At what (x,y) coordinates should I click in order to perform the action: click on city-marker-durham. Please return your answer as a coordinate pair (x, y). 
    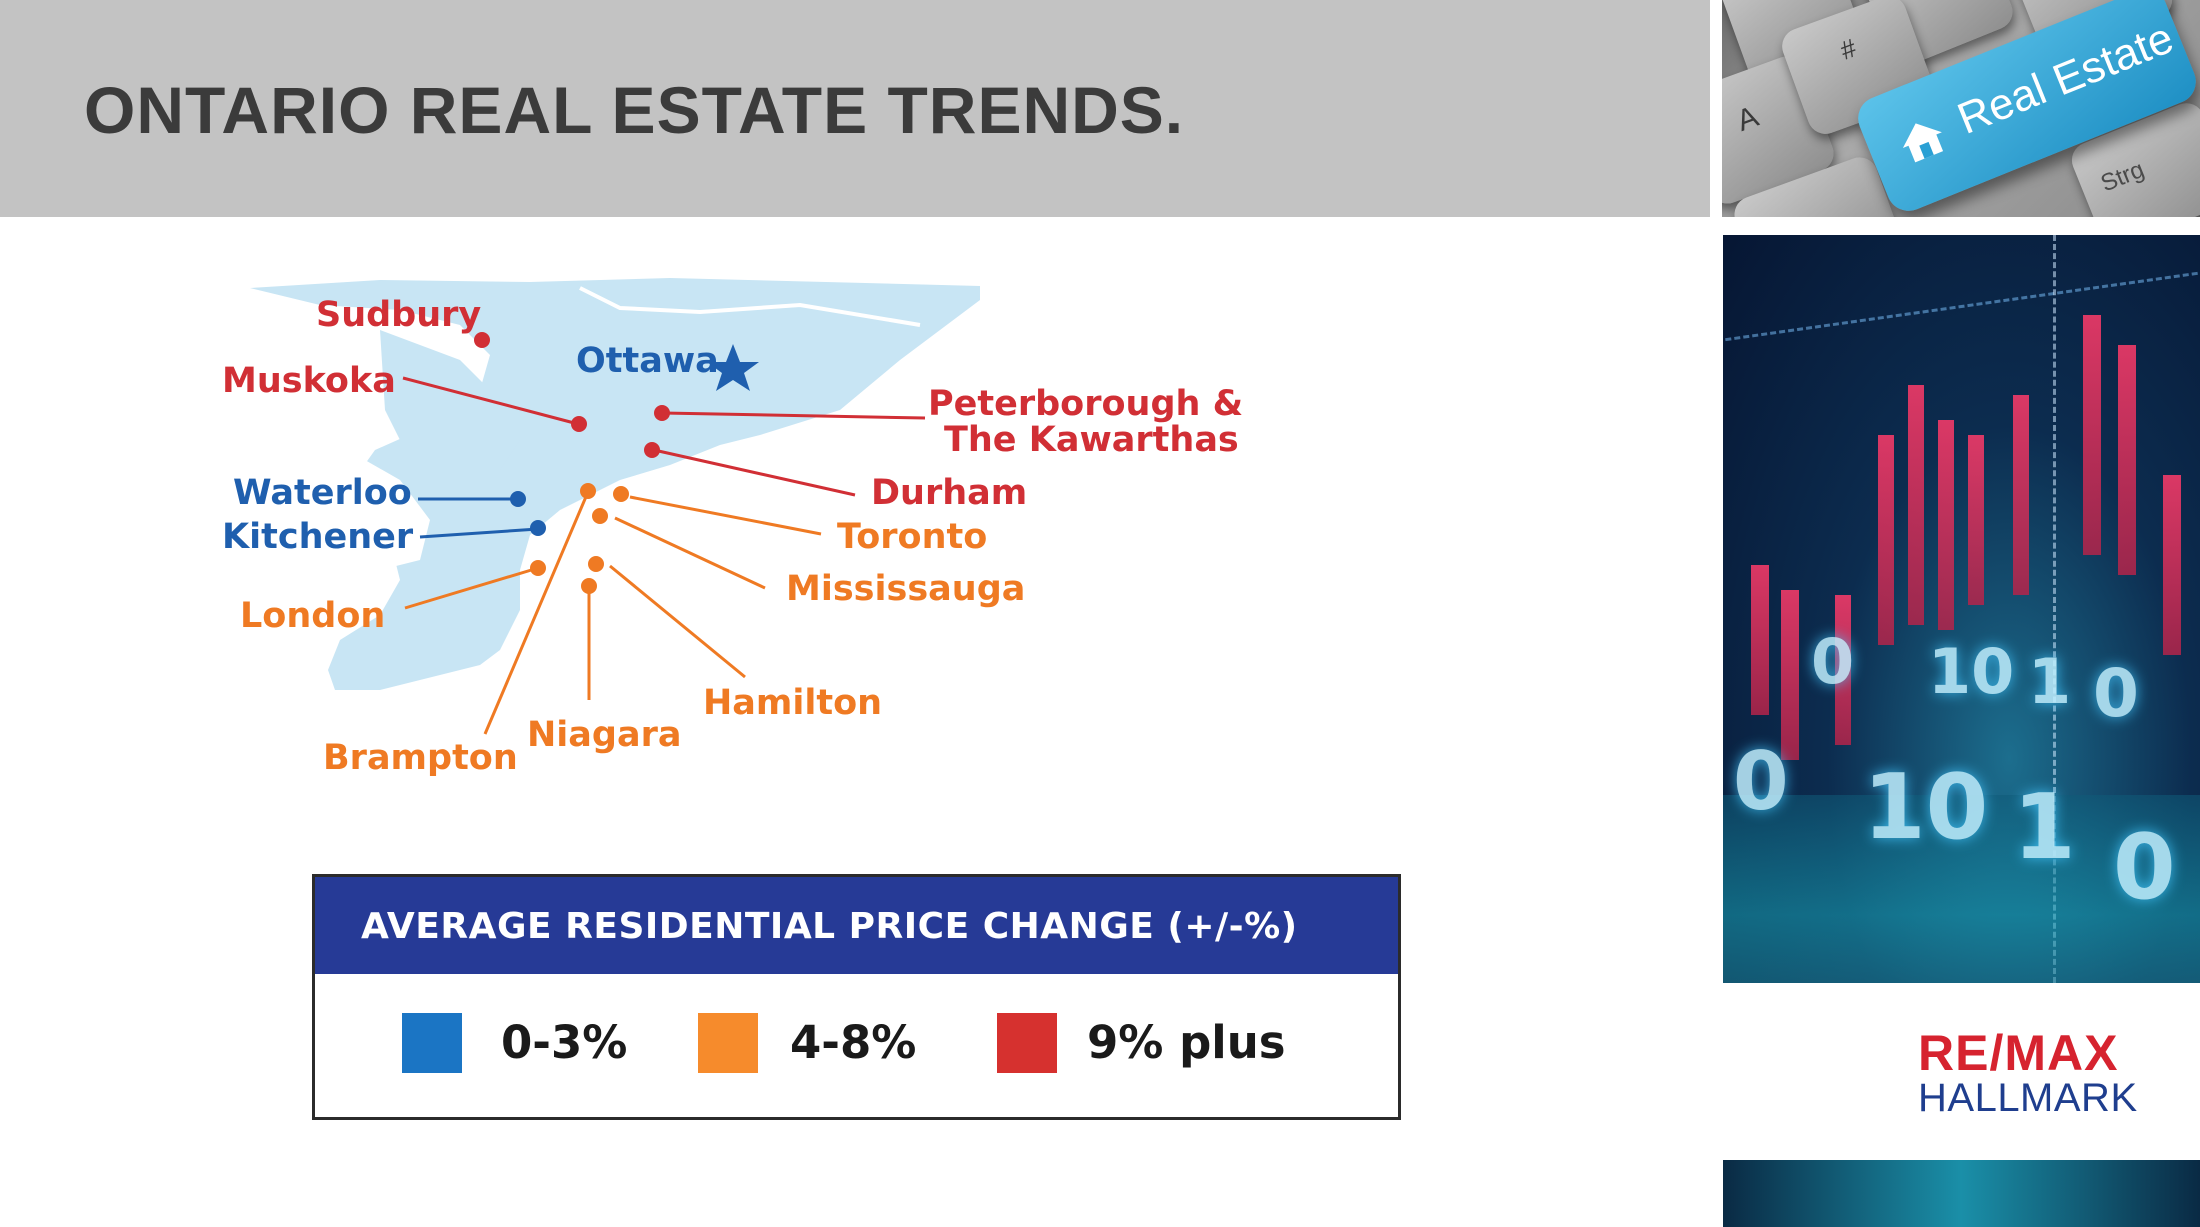
    Looking at the image, I should click on (652, 450).